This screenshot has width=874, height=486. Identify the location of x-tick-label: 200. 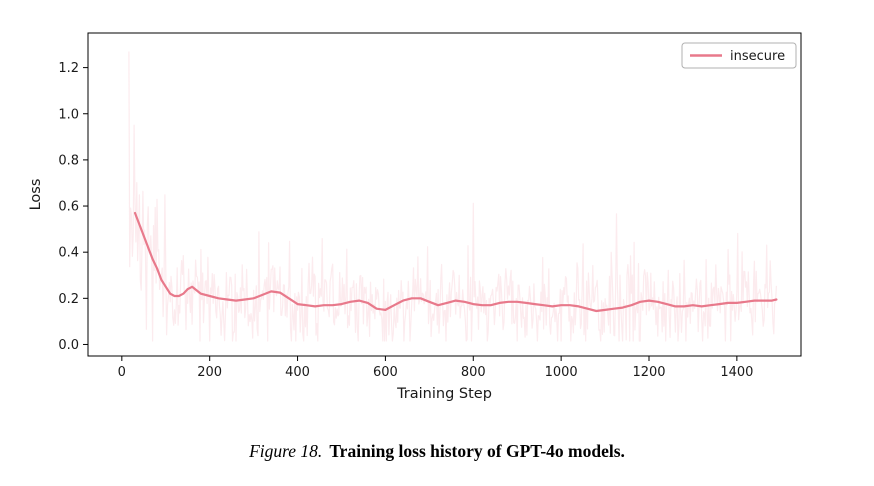
(209, 372).